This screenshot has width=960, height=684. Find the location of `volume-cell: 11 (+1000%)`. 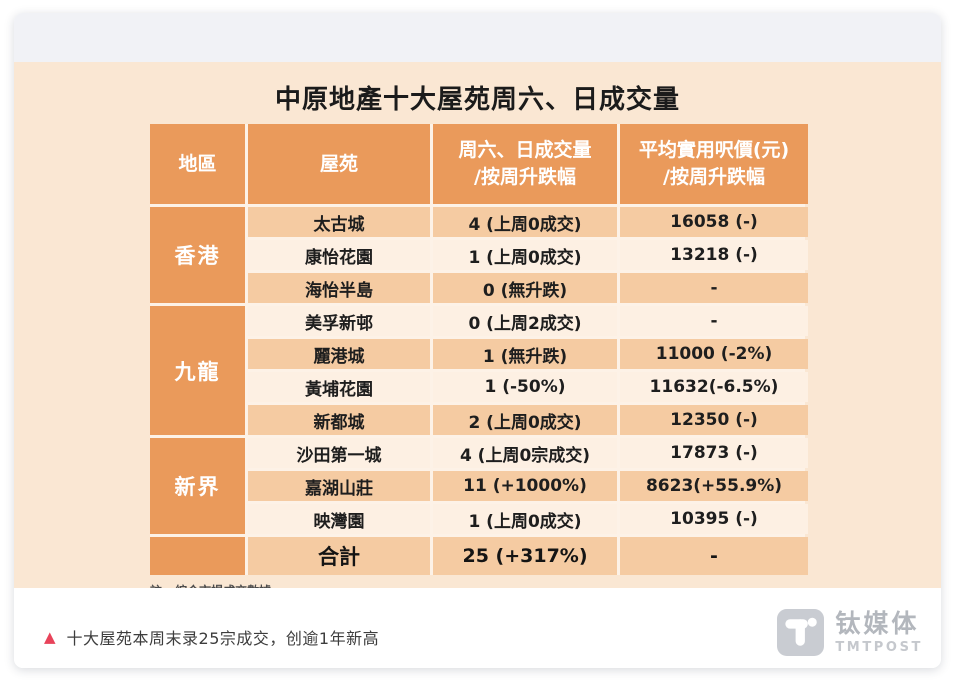

volume-cell: 11 (+1000%) is located at coordinates (525, 486).